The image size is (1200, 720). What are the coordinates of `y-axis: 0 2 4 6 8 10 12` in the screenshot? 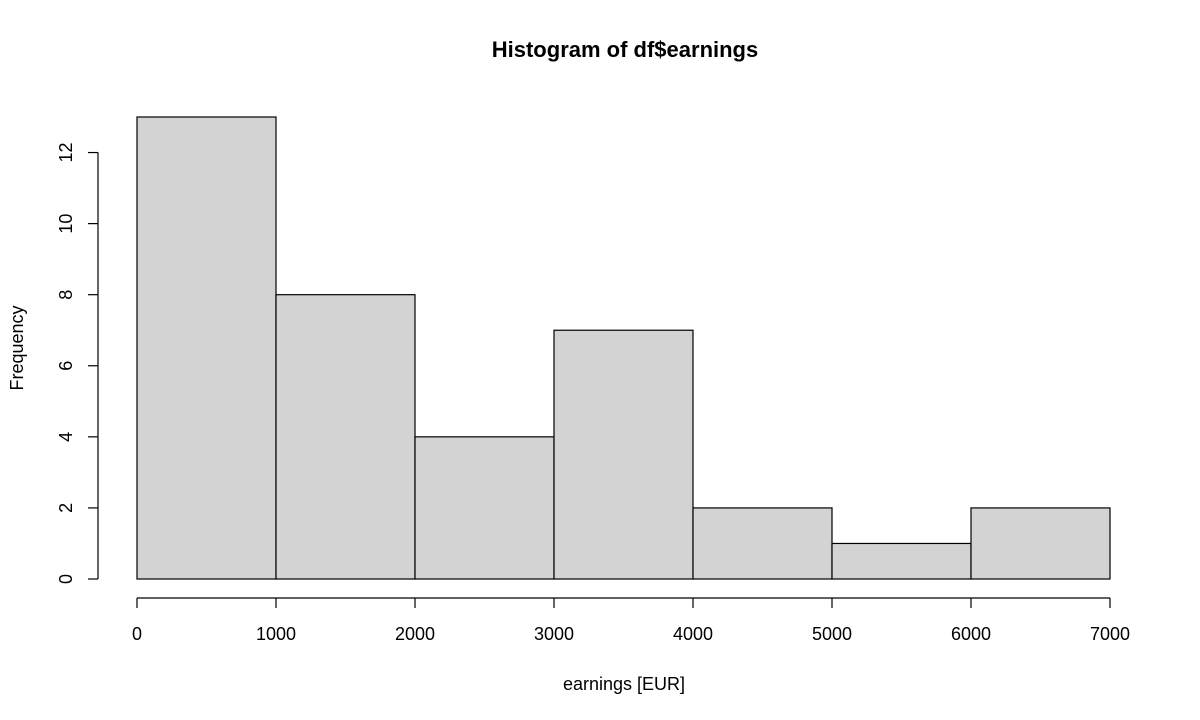 It's located at (77, 363).